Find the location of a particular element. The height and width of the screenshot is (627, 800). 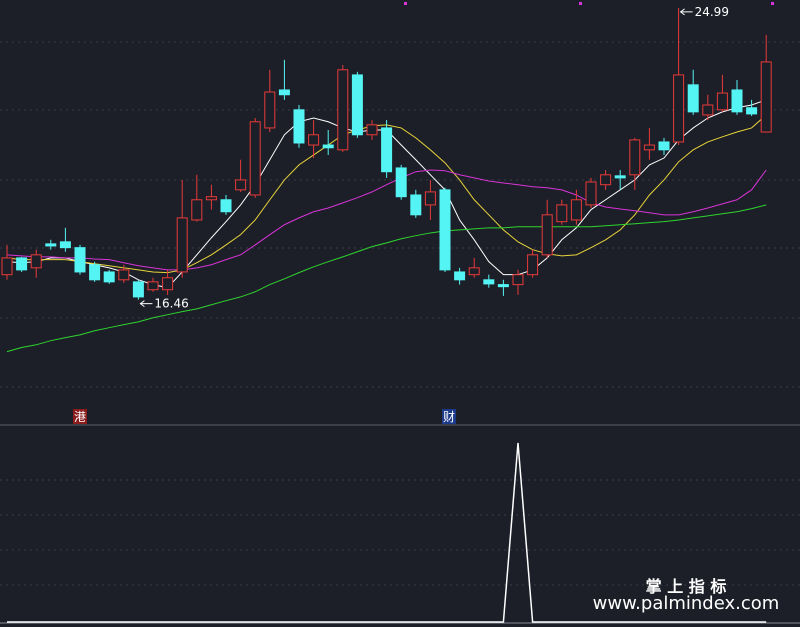

event-label: 港 is located at coordinates (80, 417).